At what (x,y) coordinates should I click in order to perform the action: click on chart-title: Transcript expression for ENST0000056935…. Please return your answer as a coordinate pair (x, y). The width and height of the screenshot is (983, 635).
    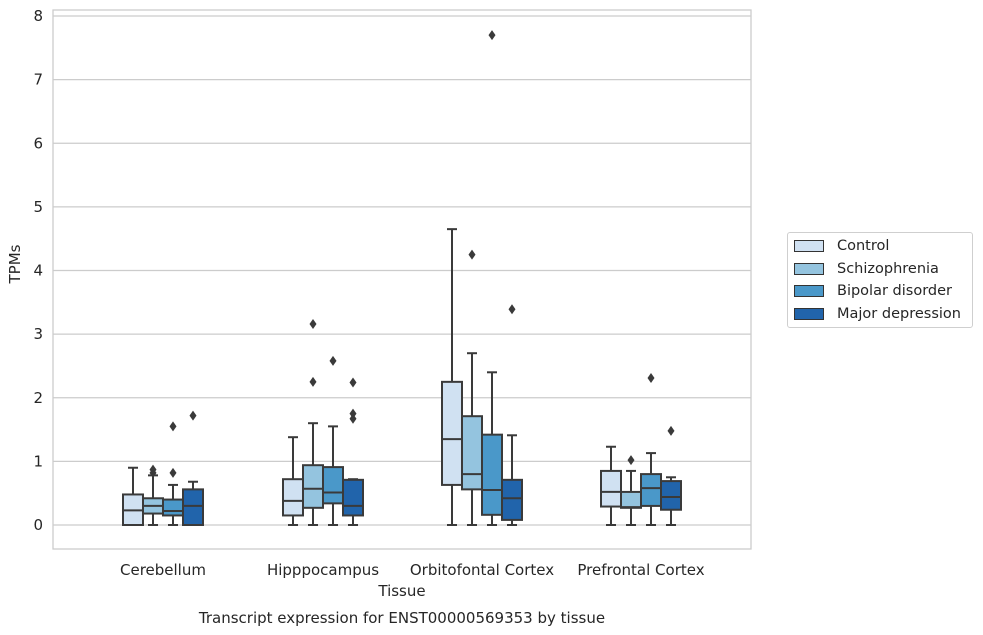
    Looking at the image, I should click on (401, 618).